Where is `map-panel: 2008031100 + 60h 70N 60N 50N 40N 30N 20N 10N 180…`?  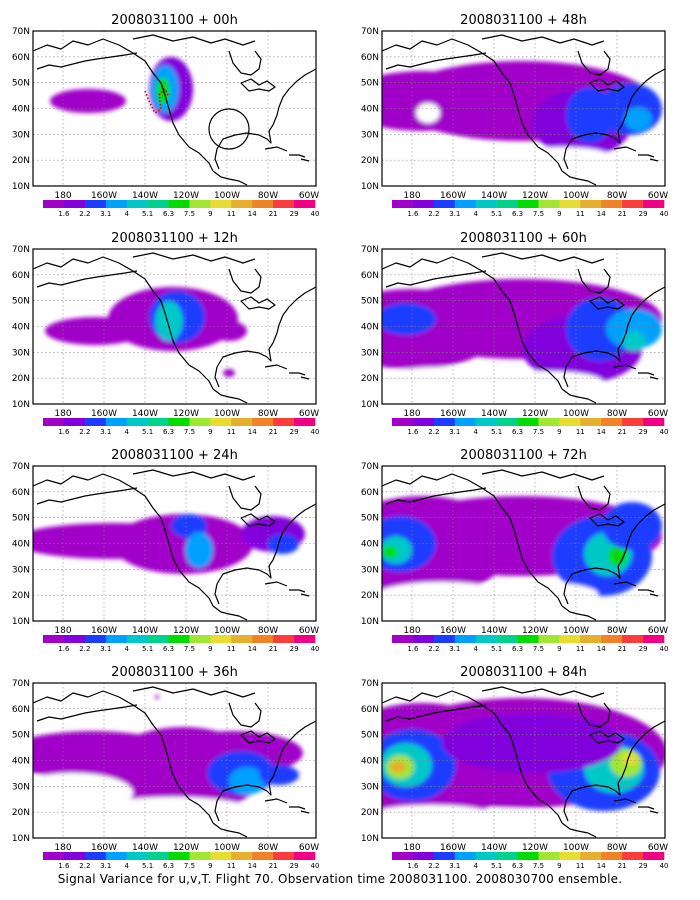 map-panel: 2008031100 + 60h 70N 60N 50N 40N 30N 20N 10N 180… is located at coordinates (515, 333).